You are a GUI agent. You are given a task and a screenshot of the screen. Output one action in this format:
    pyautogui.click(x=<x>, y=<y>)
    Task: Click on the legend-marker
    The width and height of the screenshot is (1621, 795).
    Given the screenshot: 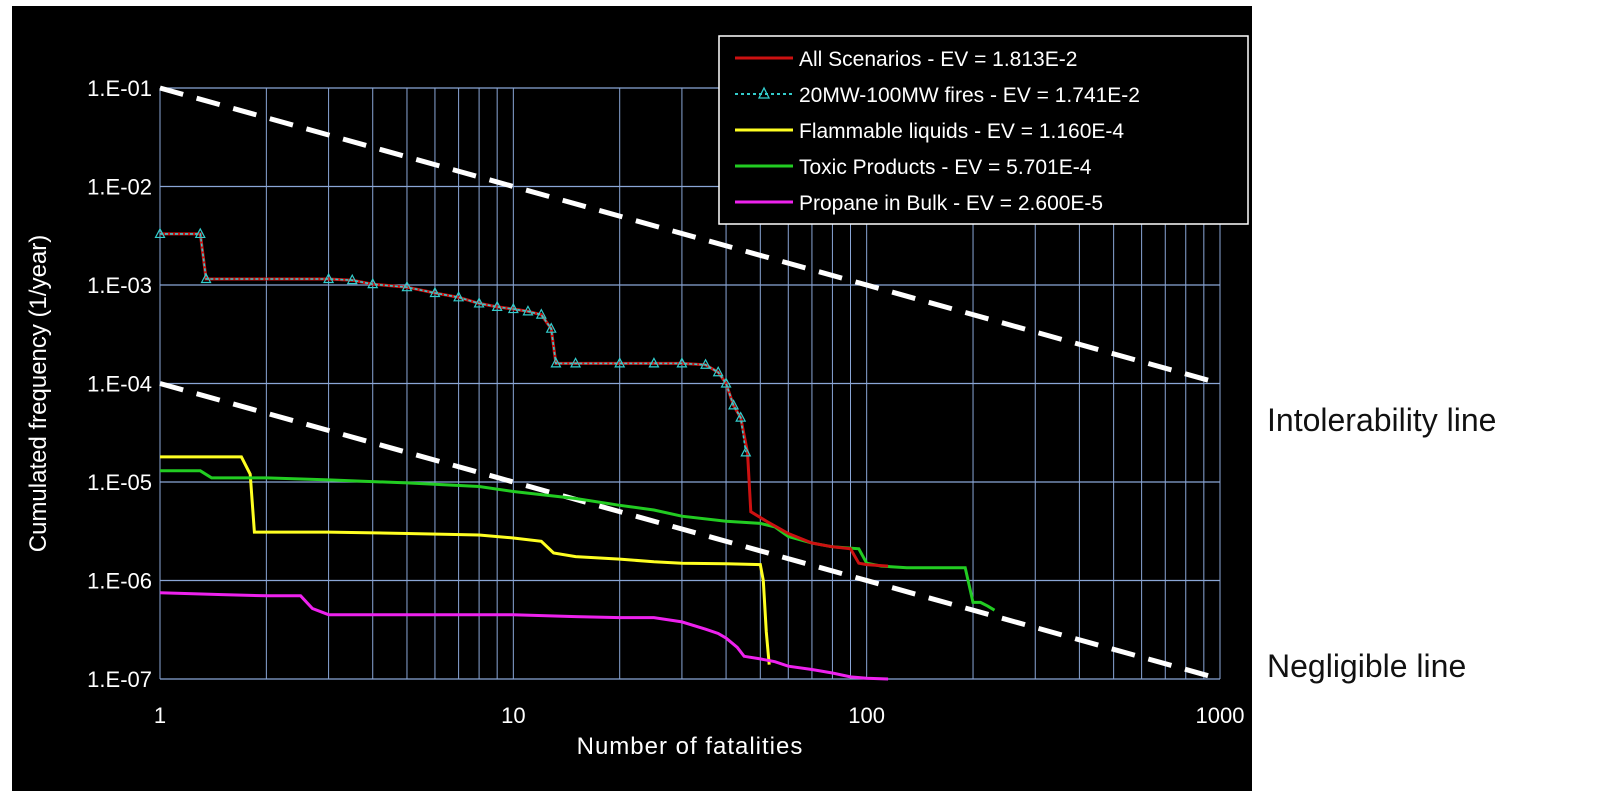 What is the action you would take?
    pyautogui.click(x=764, y=92)
    